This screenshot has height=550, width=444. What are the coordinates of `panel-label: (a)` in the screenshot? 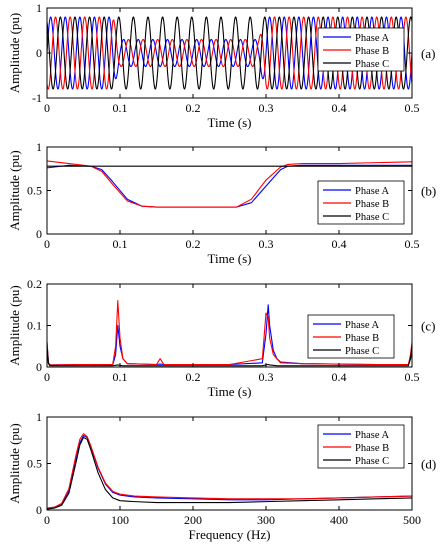 It's located at (428, 53).